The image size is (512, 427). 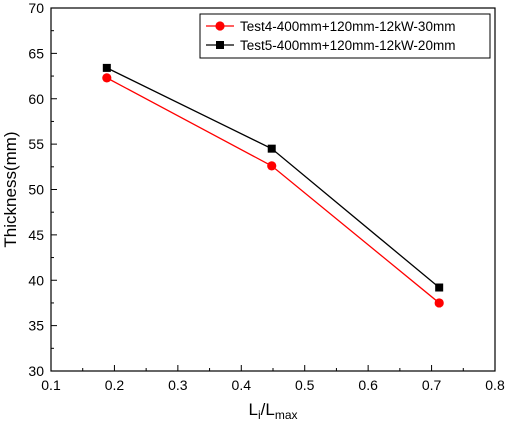 I want to click on x-tick-label: 0.2, so click(x=115, y=385).